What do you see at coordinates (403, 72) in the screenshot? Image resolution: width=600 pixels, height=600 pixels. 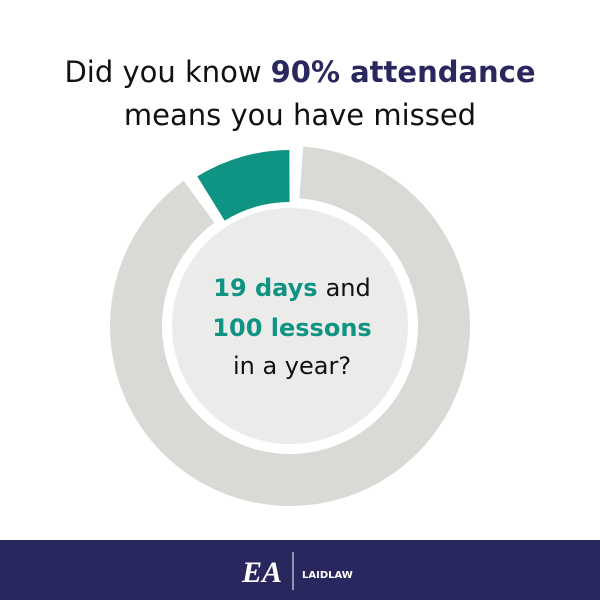 I see `title-highlight: 90% attendance` at bounding box center [403, 72].